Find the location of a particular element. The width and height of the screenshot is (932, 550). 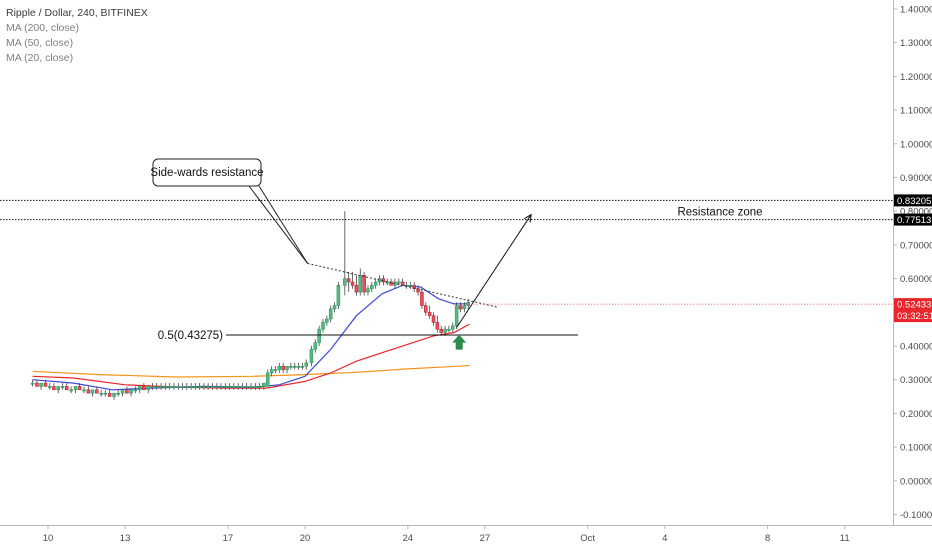

y-tick-label: 1.40000 is located at coordinates (916, 10).